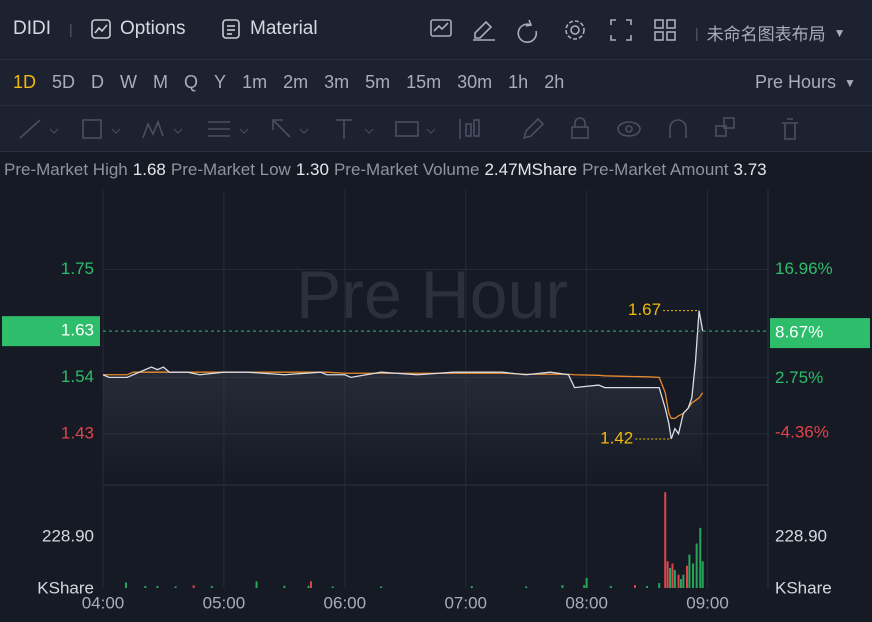 Image resolution: width=872 pixels, height=622 pixels. I want to click on interval-button: Q, so click(191, 82).